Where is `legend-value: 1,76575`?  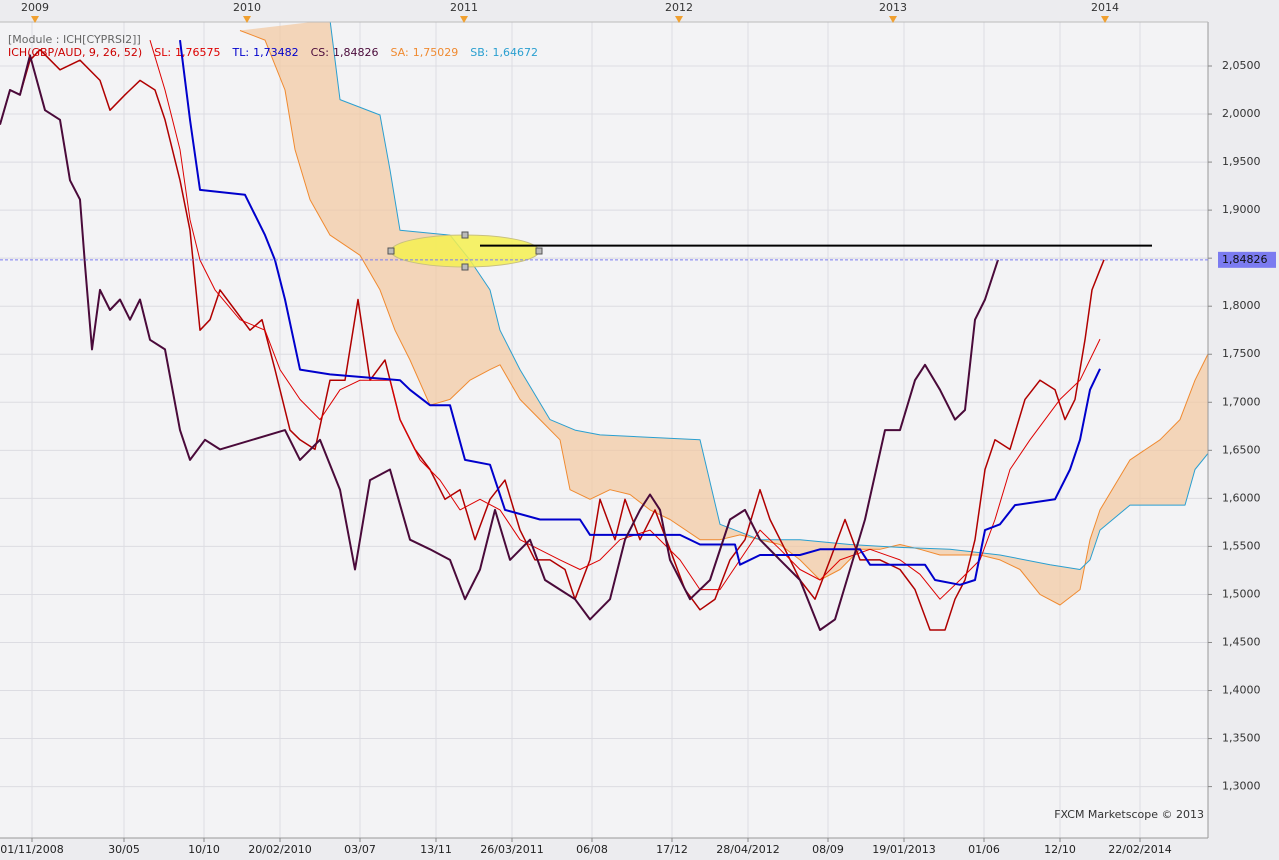
legend-value: 1,76575 is located at coordinates (198, 52).